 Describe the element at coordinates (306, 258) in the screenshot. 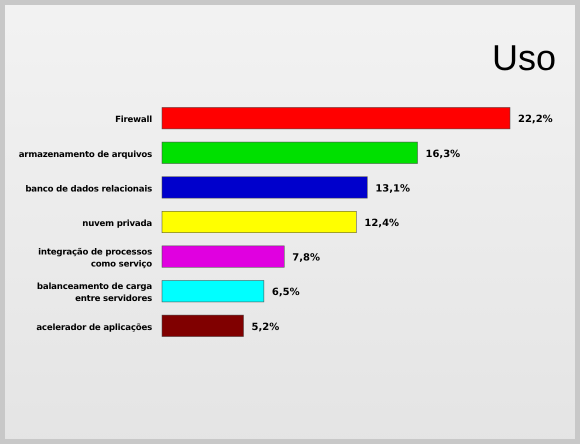

I see `data-label: 7,8%` at that location.